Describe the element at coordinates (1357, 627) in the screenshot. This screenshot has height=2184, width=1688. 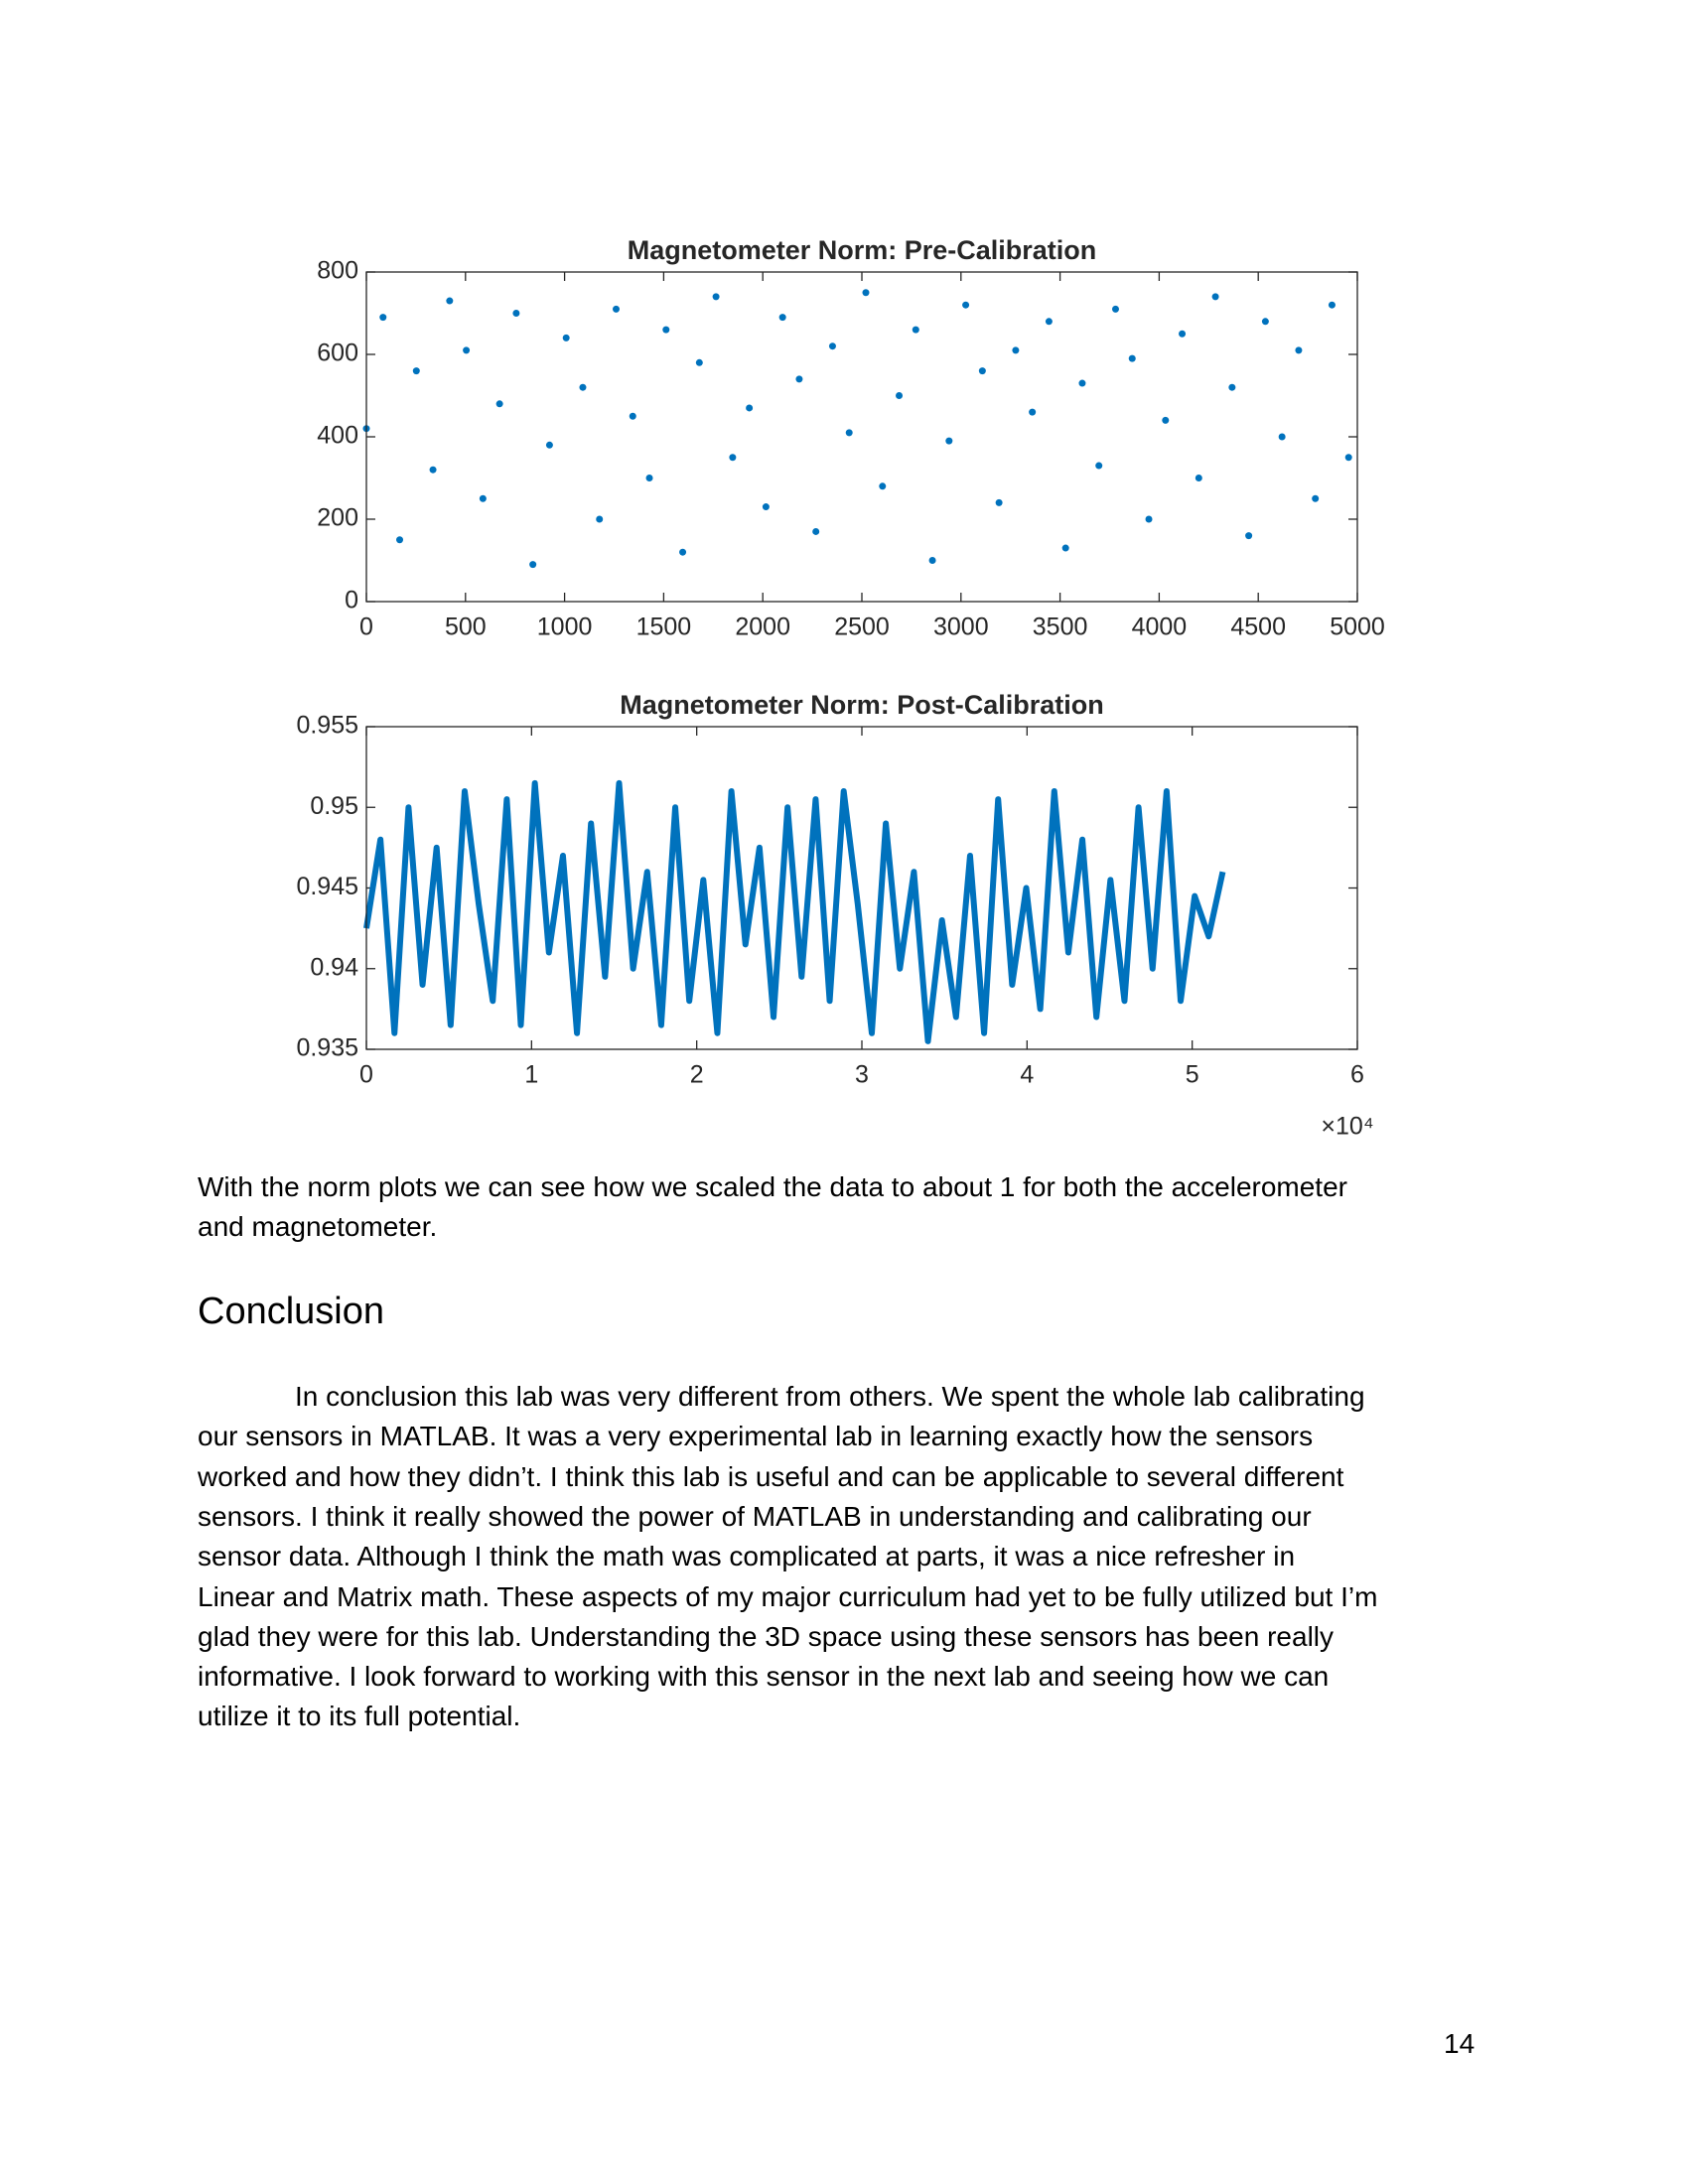
I see `x-tick-label: 5000` at that location.